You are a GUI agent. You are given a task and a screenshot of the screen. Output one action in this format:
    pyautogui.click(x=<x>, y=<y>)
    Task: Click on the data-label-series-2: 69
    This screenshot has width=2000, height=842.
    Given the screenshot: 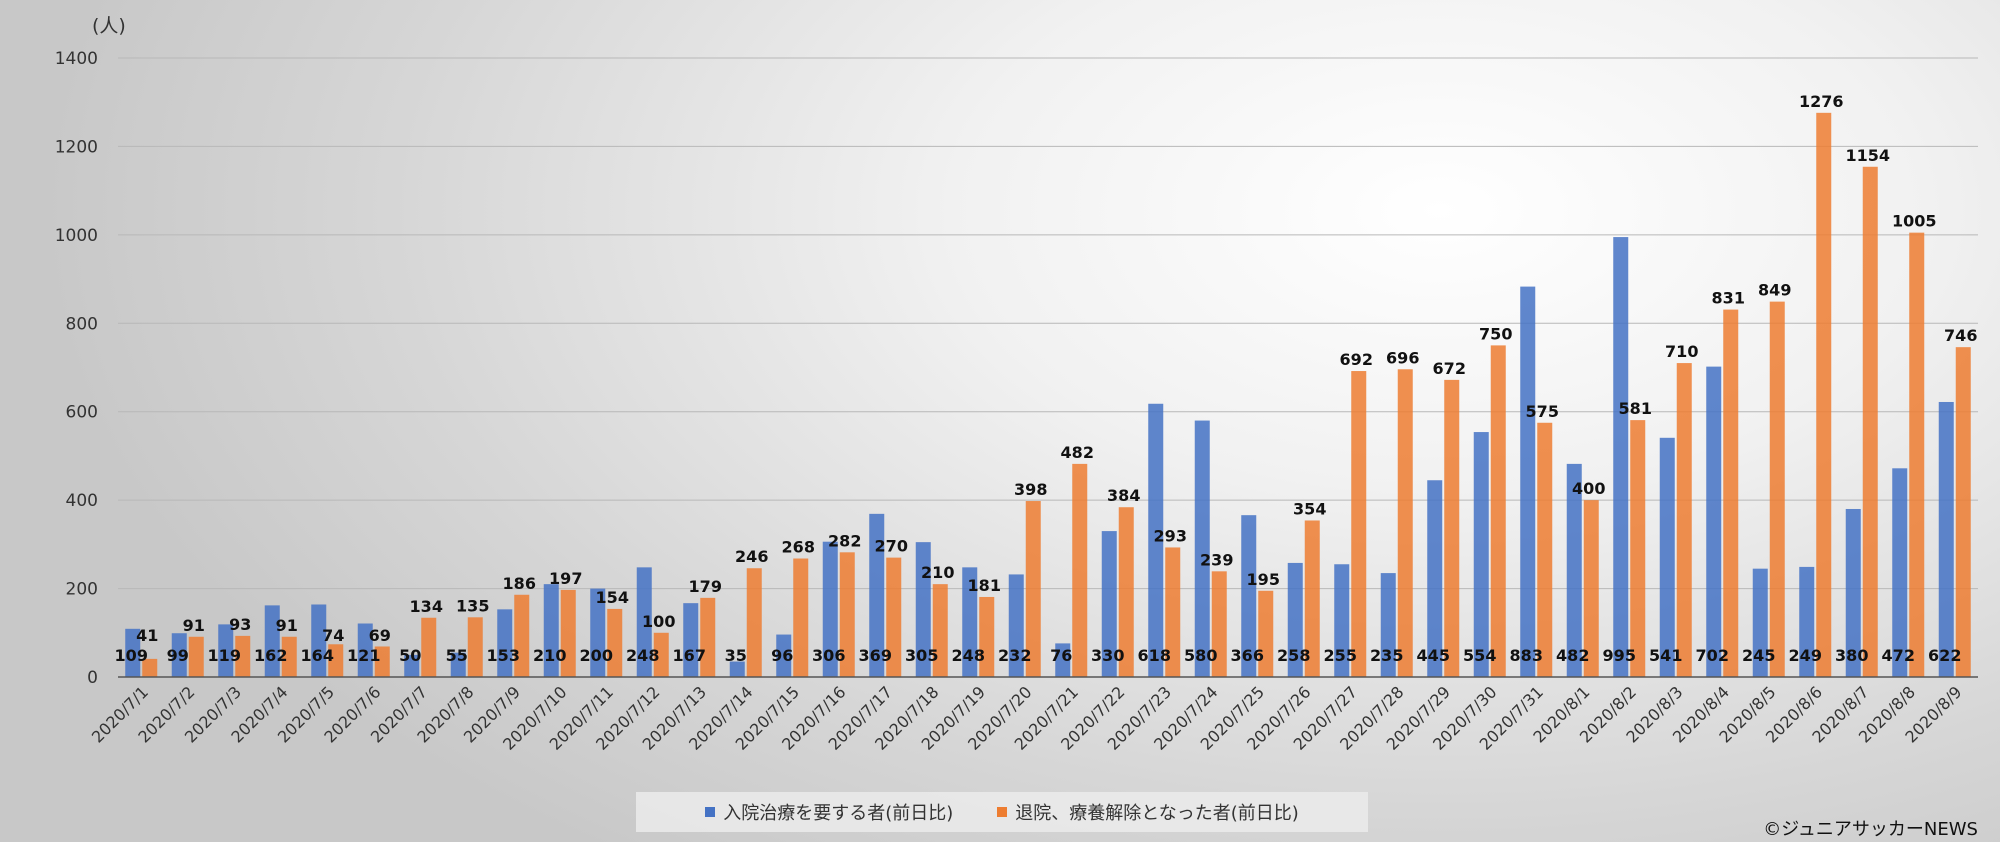 What is the action you would take?
    pyautogui.click(x=380, y=635)
    